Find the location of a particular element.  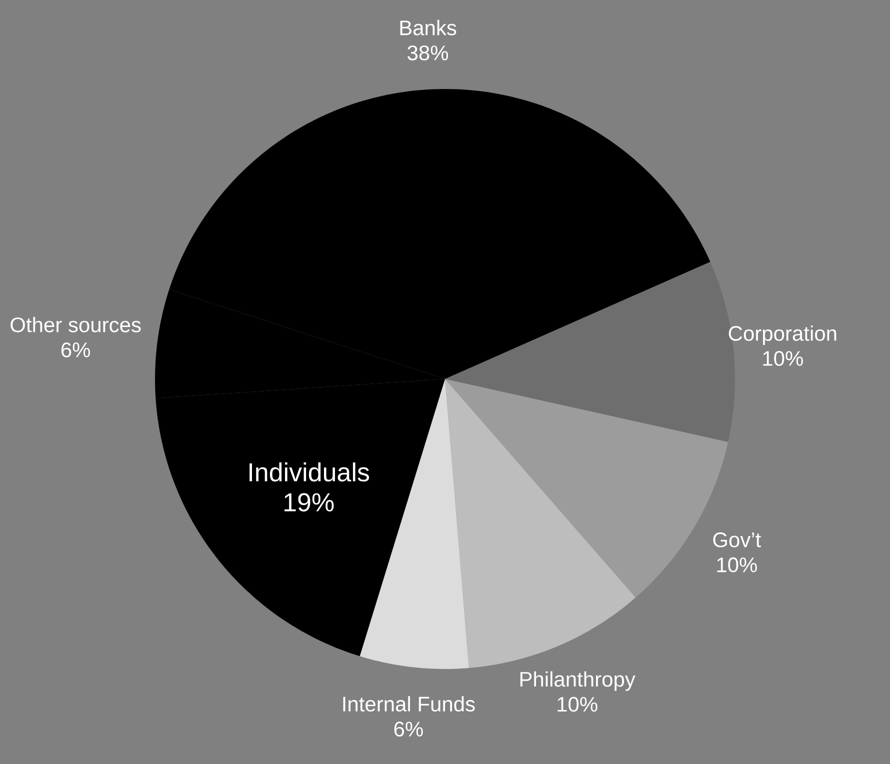

slice-label: Gov’t is located at coordinates (737, 540).